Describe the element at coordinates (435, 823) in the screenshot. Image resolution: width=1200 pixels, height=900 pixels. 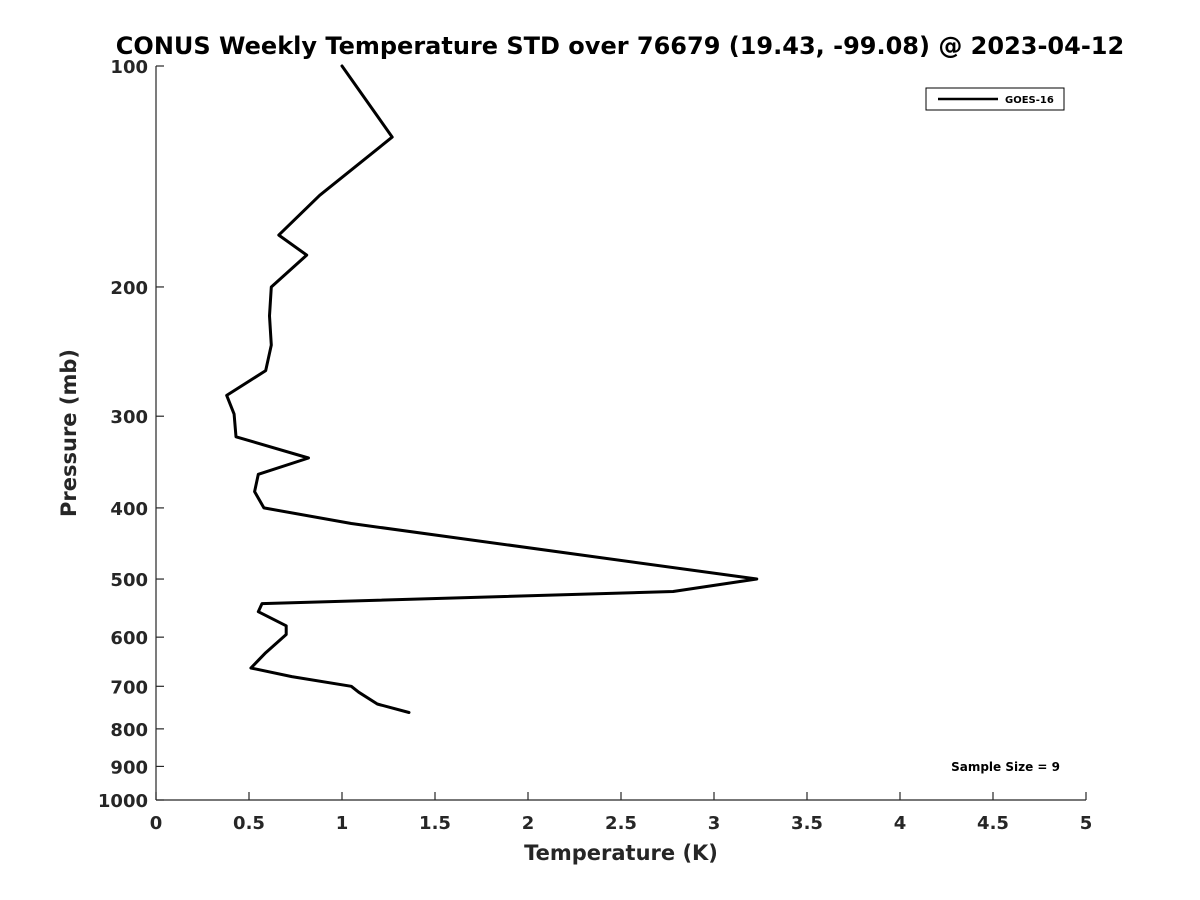
I see `x-tick-label: 1.5` at that location.